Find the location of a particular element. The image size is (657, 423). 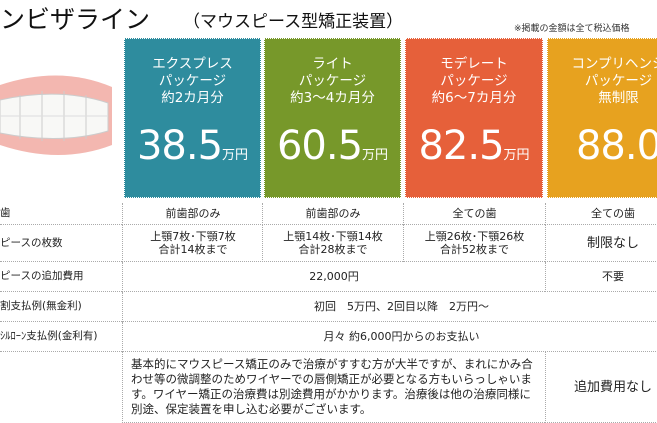

plan-name: 約2カ月分 is located at coordinates (192, 98).